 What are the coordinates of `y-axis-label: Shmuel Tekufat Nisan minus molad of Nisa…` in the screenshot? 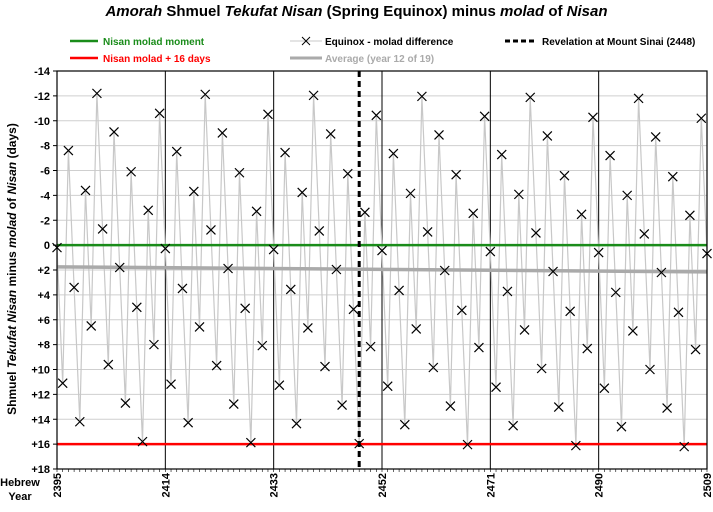 It's located at (12, 269).